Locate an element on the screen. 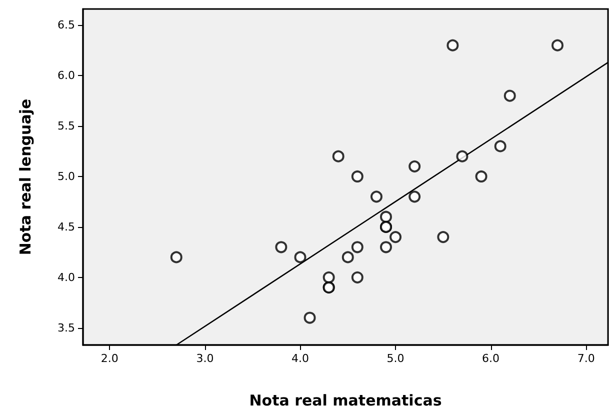  y-axis-title: Nota real lenguaje is located at coordinates (25, 177).